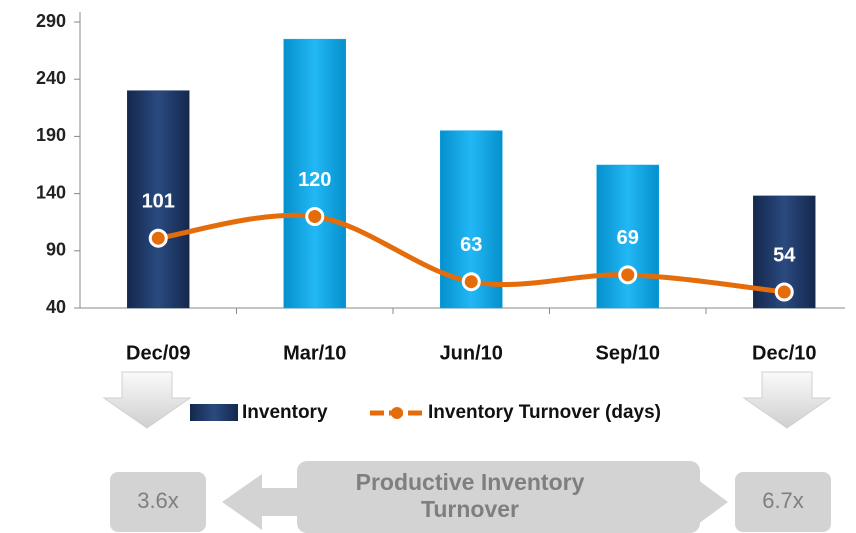 The image size is (856, 533). I want to click on annotation: 3.6x, so click(158, 500).